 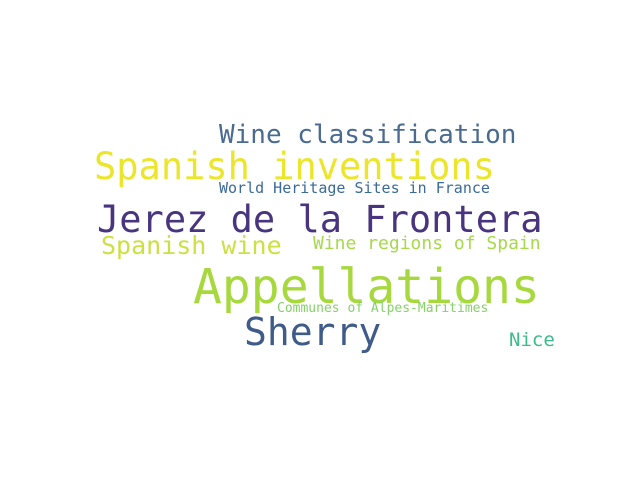 What do you see at coordinates (366, 287) in the screenshot?
I see `word-appellations: Appellations` at bounding box center [366, 287].